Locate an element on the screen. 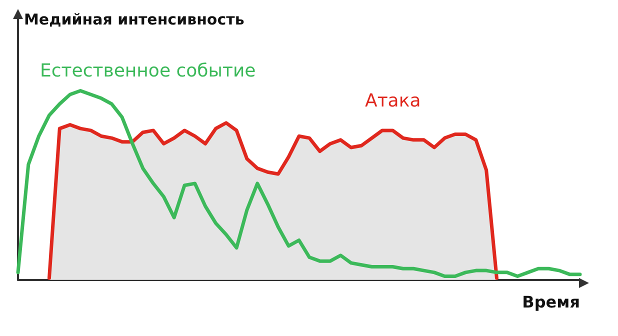  series-label: Атака is located at coordinates (393, 101).